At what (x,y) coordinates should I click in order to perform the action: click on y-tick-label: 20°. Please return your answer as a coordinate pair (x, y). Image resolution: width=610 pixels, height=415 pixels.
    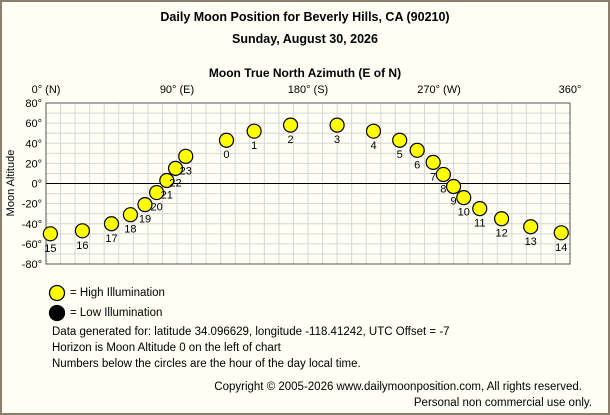
    Looking at the image, I should click on (33, 164).